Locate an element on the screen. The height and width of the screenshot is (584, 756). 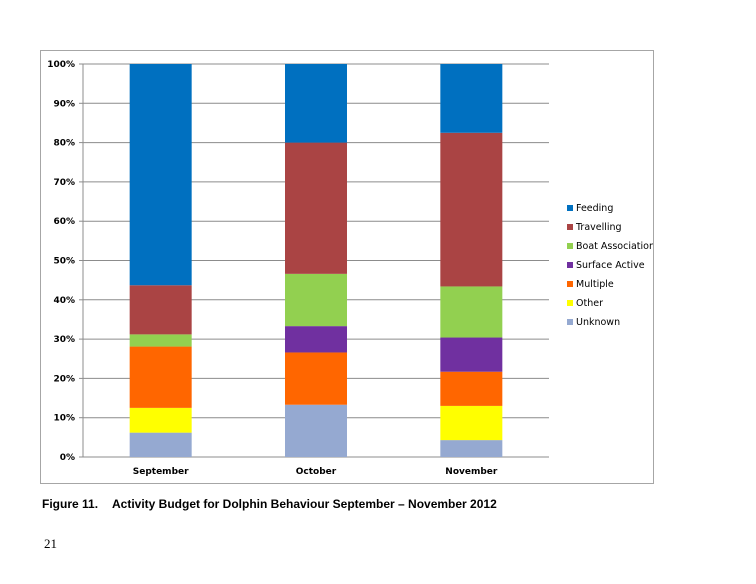
x-category-label: November is located at coordinates (471, 472).